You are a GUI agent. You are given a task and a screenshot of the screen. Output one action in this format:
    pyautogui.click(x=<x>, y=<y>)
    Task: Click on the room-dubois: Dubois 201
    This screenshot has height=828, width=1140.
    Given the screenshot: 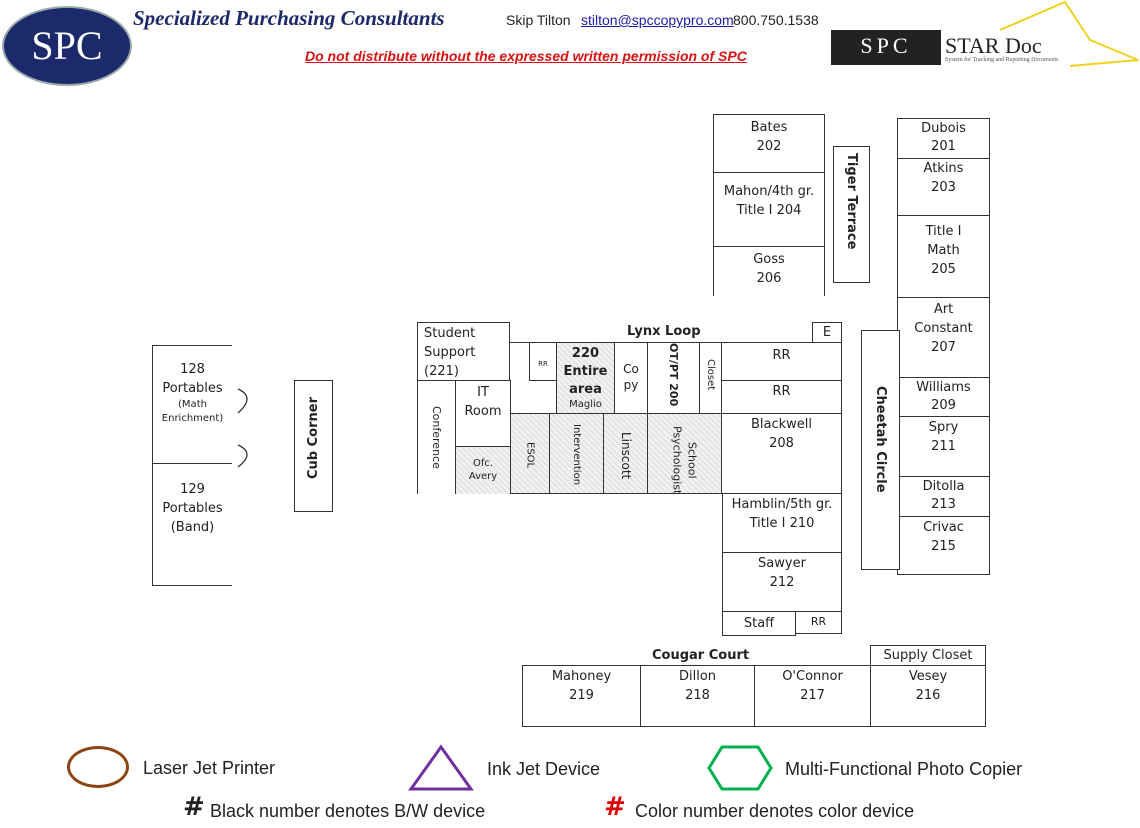 What is the action you would take?
    pyautogui.click(x=943, y=138)
    